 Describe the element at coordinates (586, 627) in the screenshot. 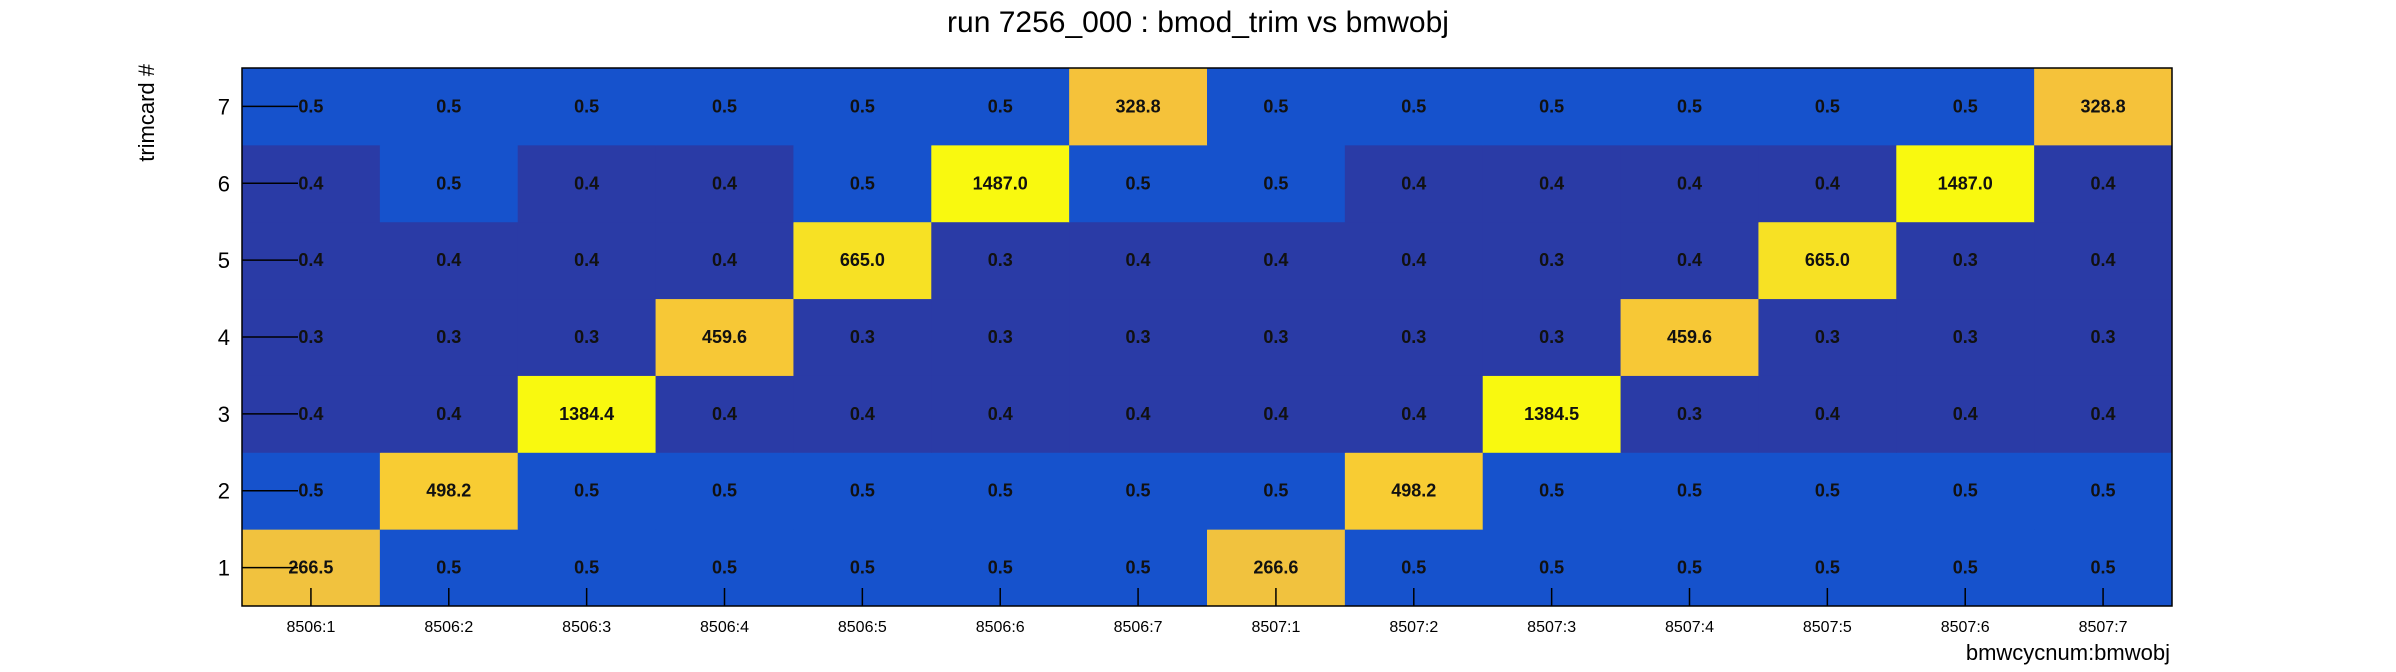

I see `x-tick-label: 8506:3` at that location.